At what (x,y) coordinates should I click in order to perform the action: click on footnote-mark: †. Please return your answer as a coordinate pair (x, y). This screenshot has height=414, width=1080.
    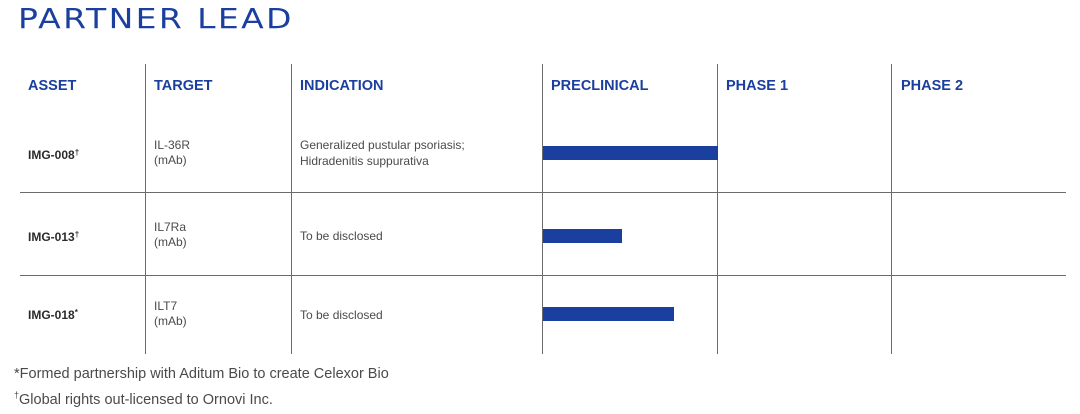
    Looking at the image, I should click on (17, 395).